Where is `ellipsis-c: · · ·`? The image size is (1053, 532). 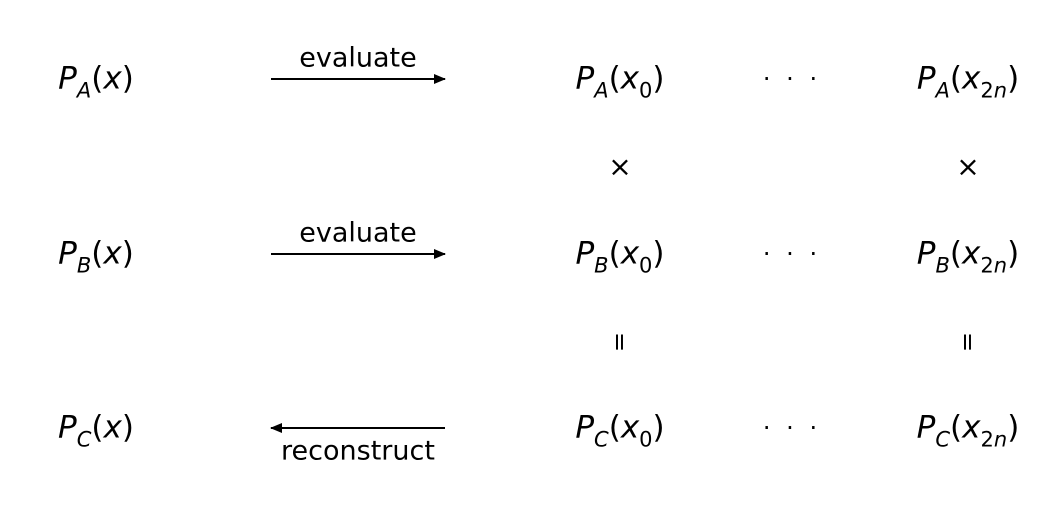
ellipsis-c: · · · is located at coordinates (792, 428).